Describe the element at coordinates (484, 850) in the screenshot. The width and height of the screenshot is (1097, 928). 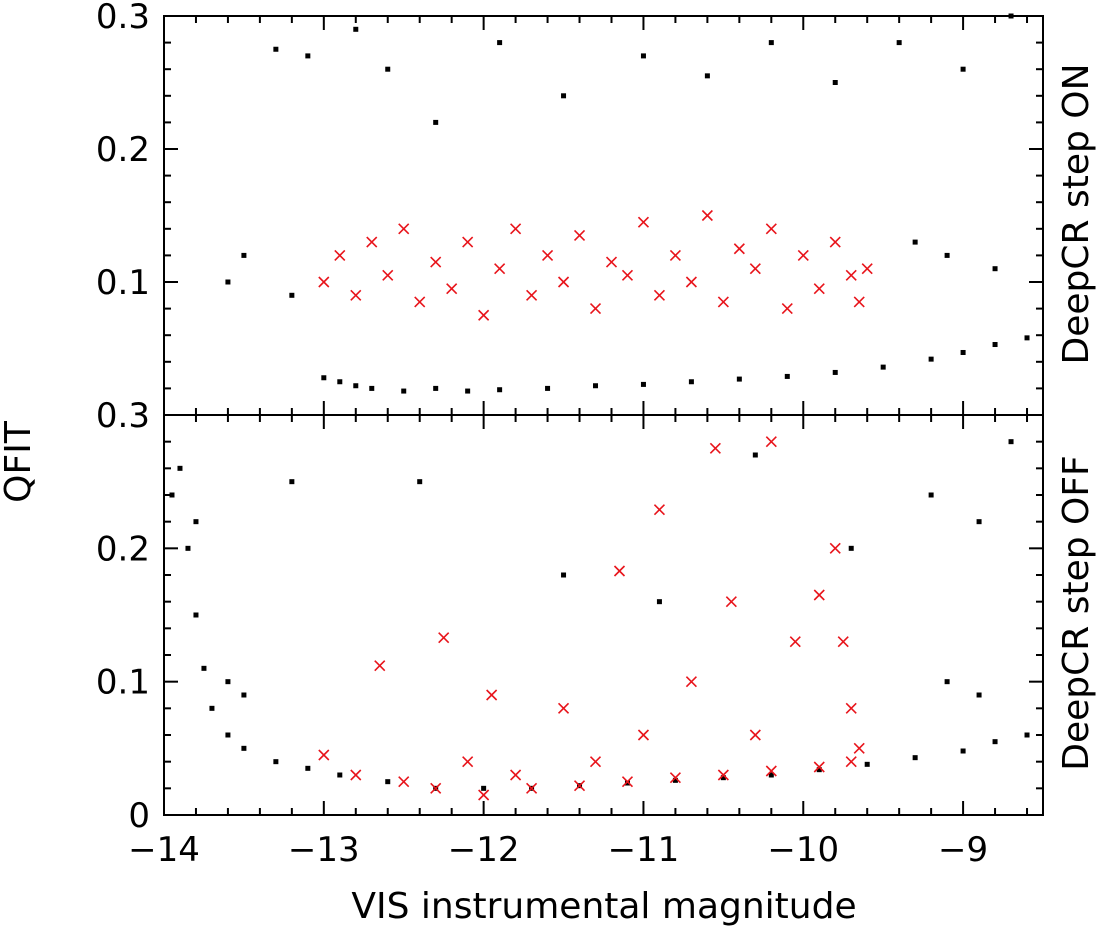
I see `x-tick-label: −12` at that location.